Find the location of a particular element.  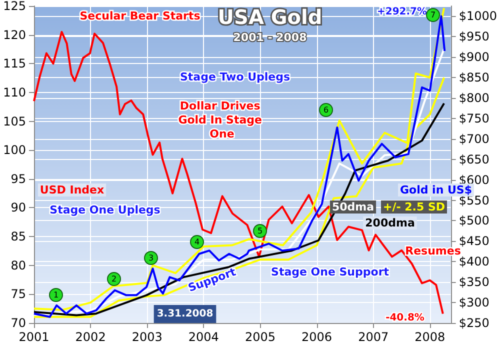

y-tick-label: 95 is located at coordinates (18, 179).